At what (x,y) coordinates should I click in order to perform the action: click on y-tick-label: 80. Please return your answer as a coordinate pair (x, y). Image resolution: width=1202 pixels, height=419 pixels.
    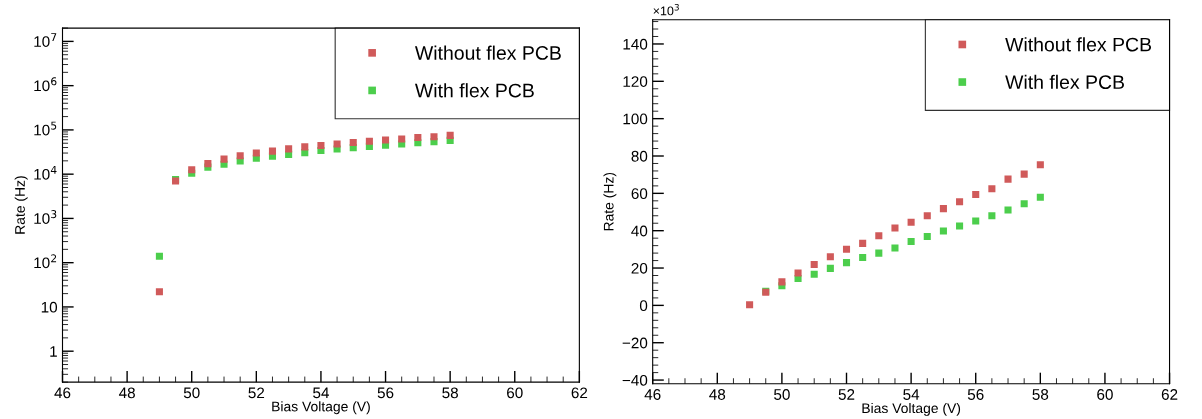
    Looking at the image, I should click on (639, 156).